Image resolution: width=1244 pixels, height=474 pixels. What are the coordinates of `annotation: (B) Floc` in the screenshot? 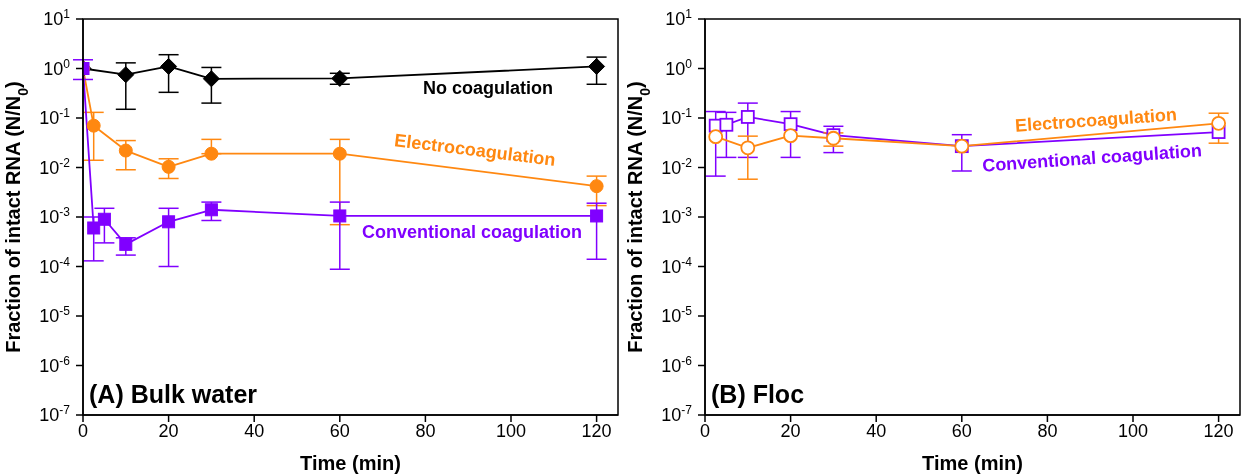 It's located at (758, 394).